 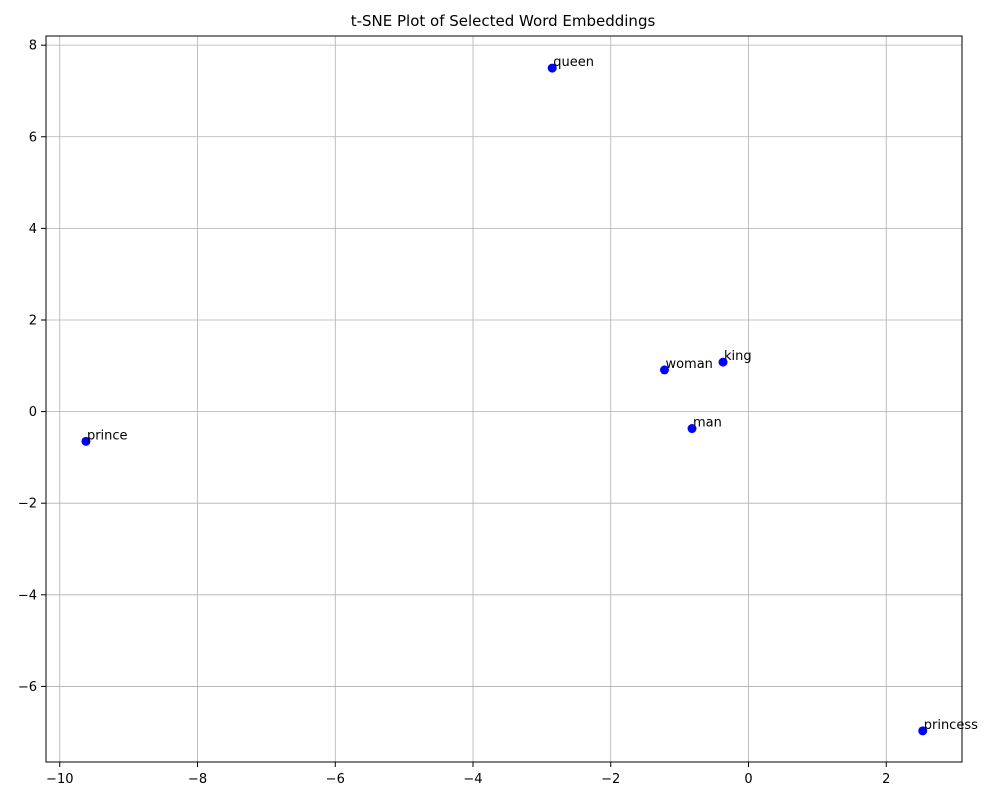 What do you see at coordinates (59, 779) in the screenshot?
I see `x-tick-label: −10` at bounding box center [59, 779].